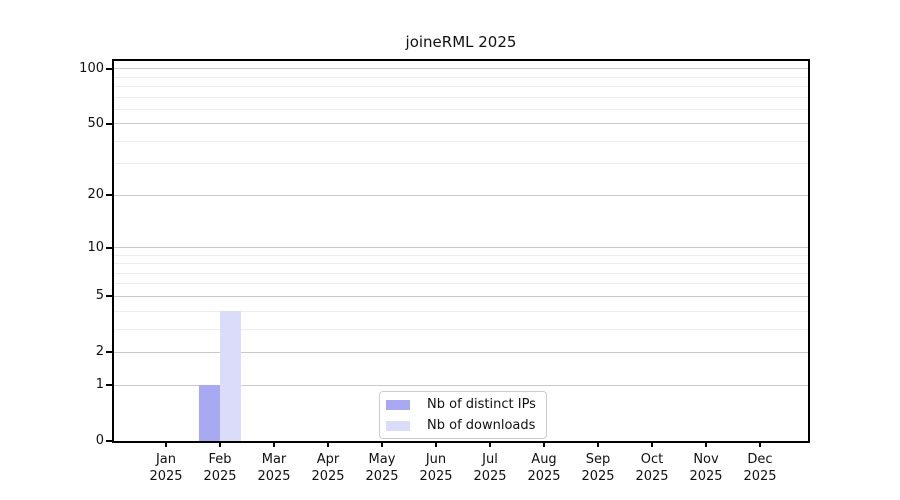 This screenshot has width=900, height=500. I want to click on bar-nb-of-distinct-ips, so click(209, 413).